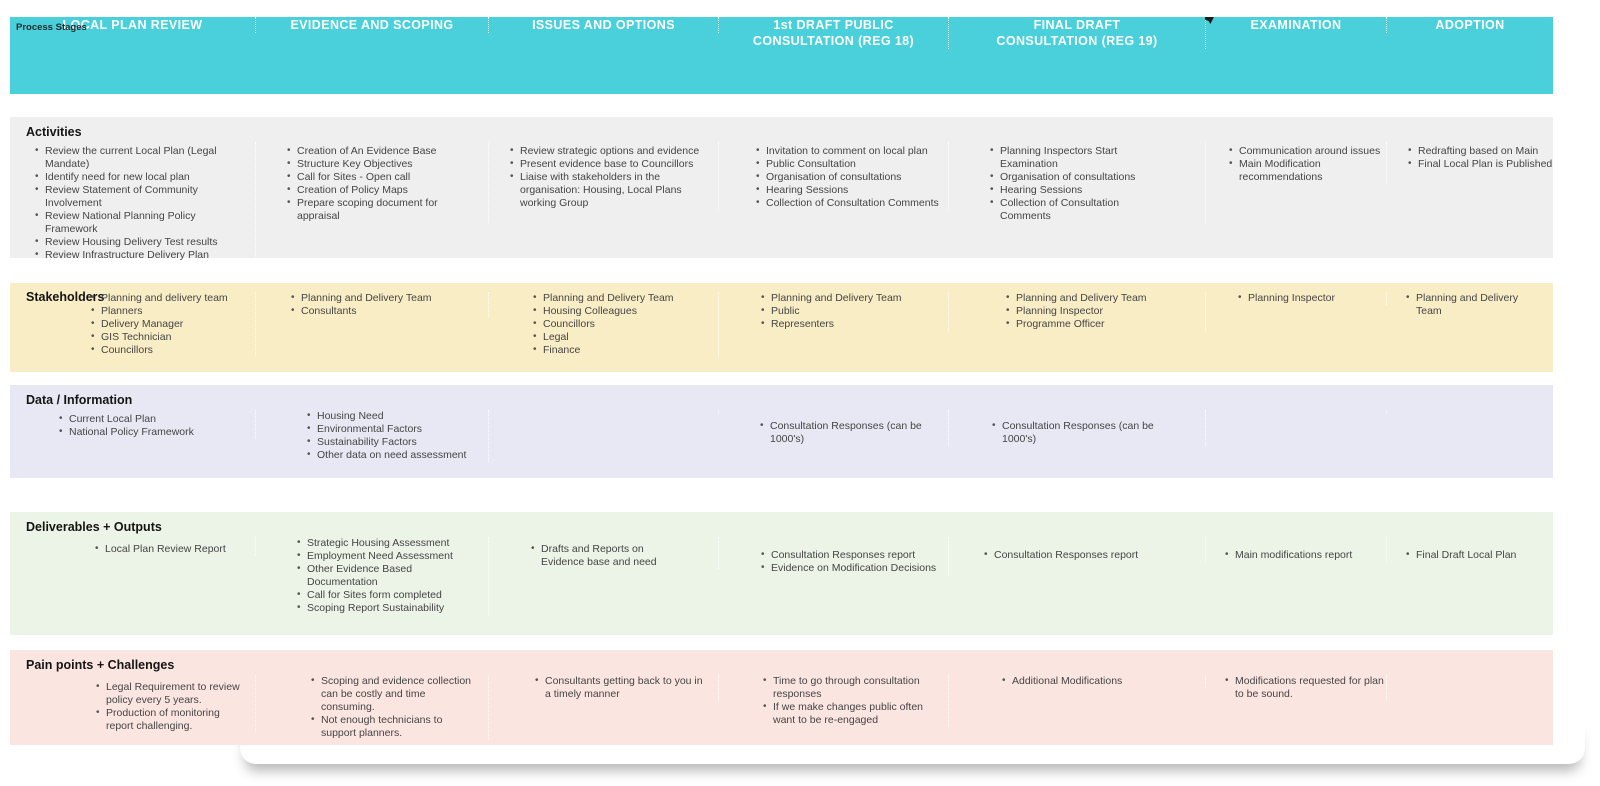  I want to click on cell-deliverables-c6: Main modifications report, so click(1296, 549).